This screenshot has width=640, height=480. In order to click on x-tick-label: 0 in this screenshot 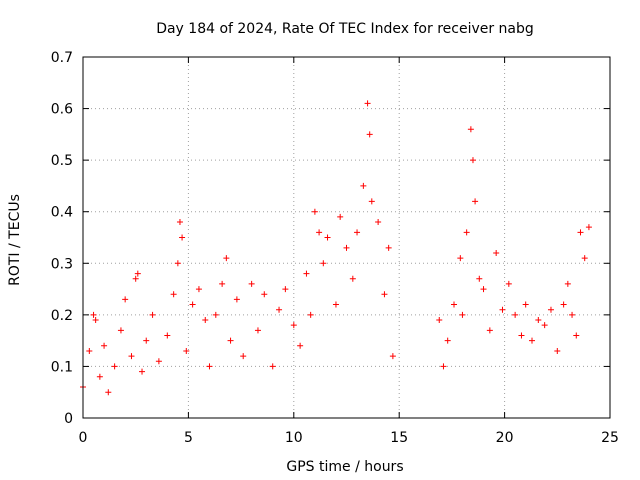, I will do `click(83, 438)`.